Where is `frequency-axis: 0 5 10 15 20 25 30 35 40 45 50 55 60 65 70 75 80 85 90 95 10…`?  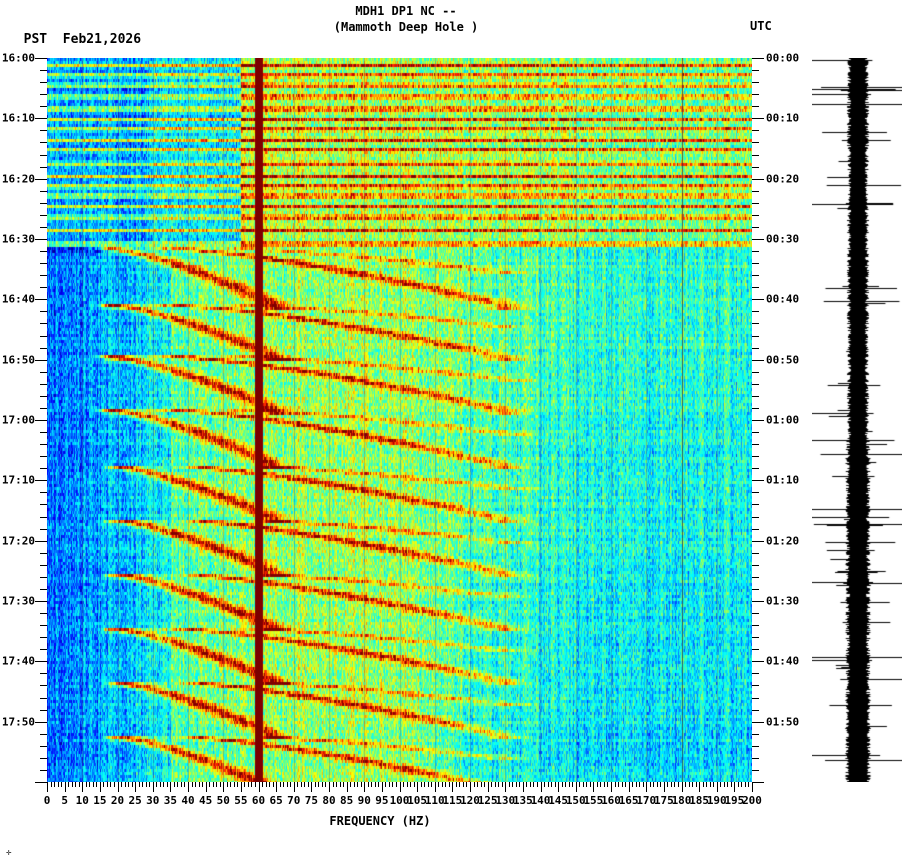
frequency-axis: 0 5 10 15 20 25 30 35 40 45 50 55 60 65 70 75 80 85 90 95 10… is located at coordinates (403, 802).